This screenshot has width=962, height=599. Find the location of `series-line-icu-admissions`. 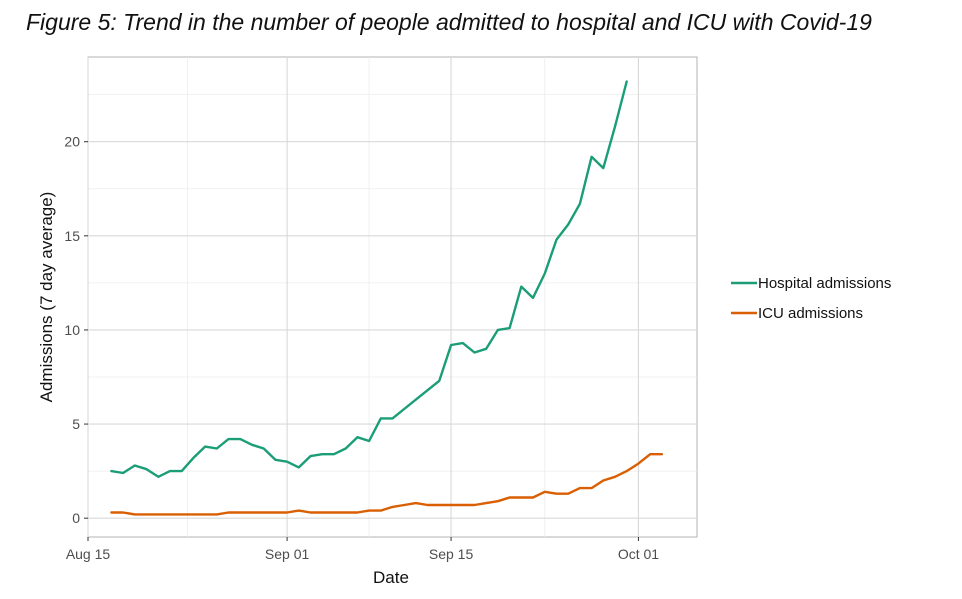

series-line-icu-admissions is located at coordinates (387, 484).